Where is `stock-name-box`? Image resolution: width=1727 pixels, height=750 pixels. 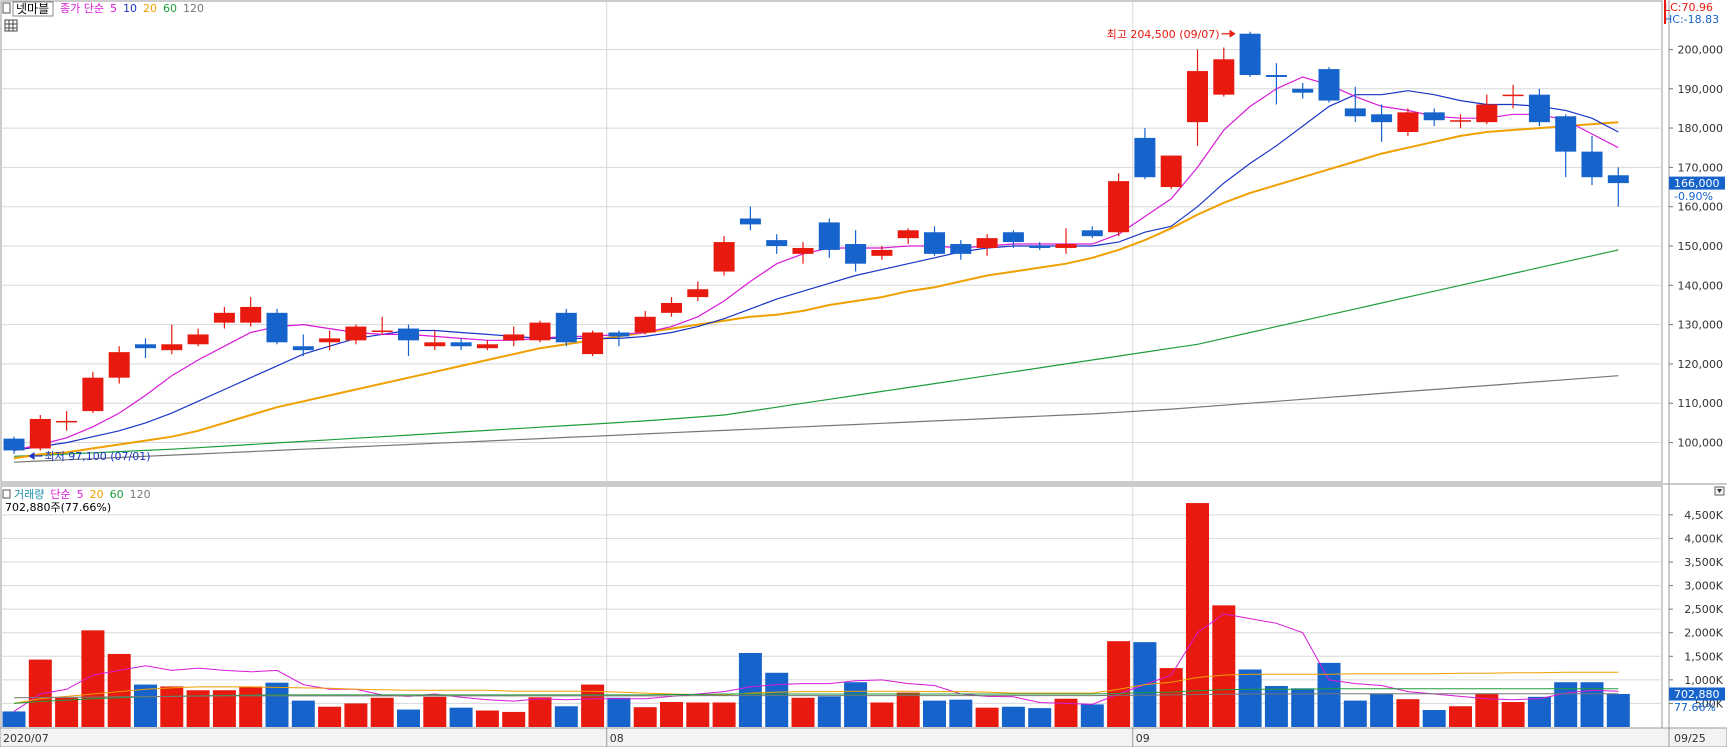
stock-name-box is located at coordinates (33, 9).